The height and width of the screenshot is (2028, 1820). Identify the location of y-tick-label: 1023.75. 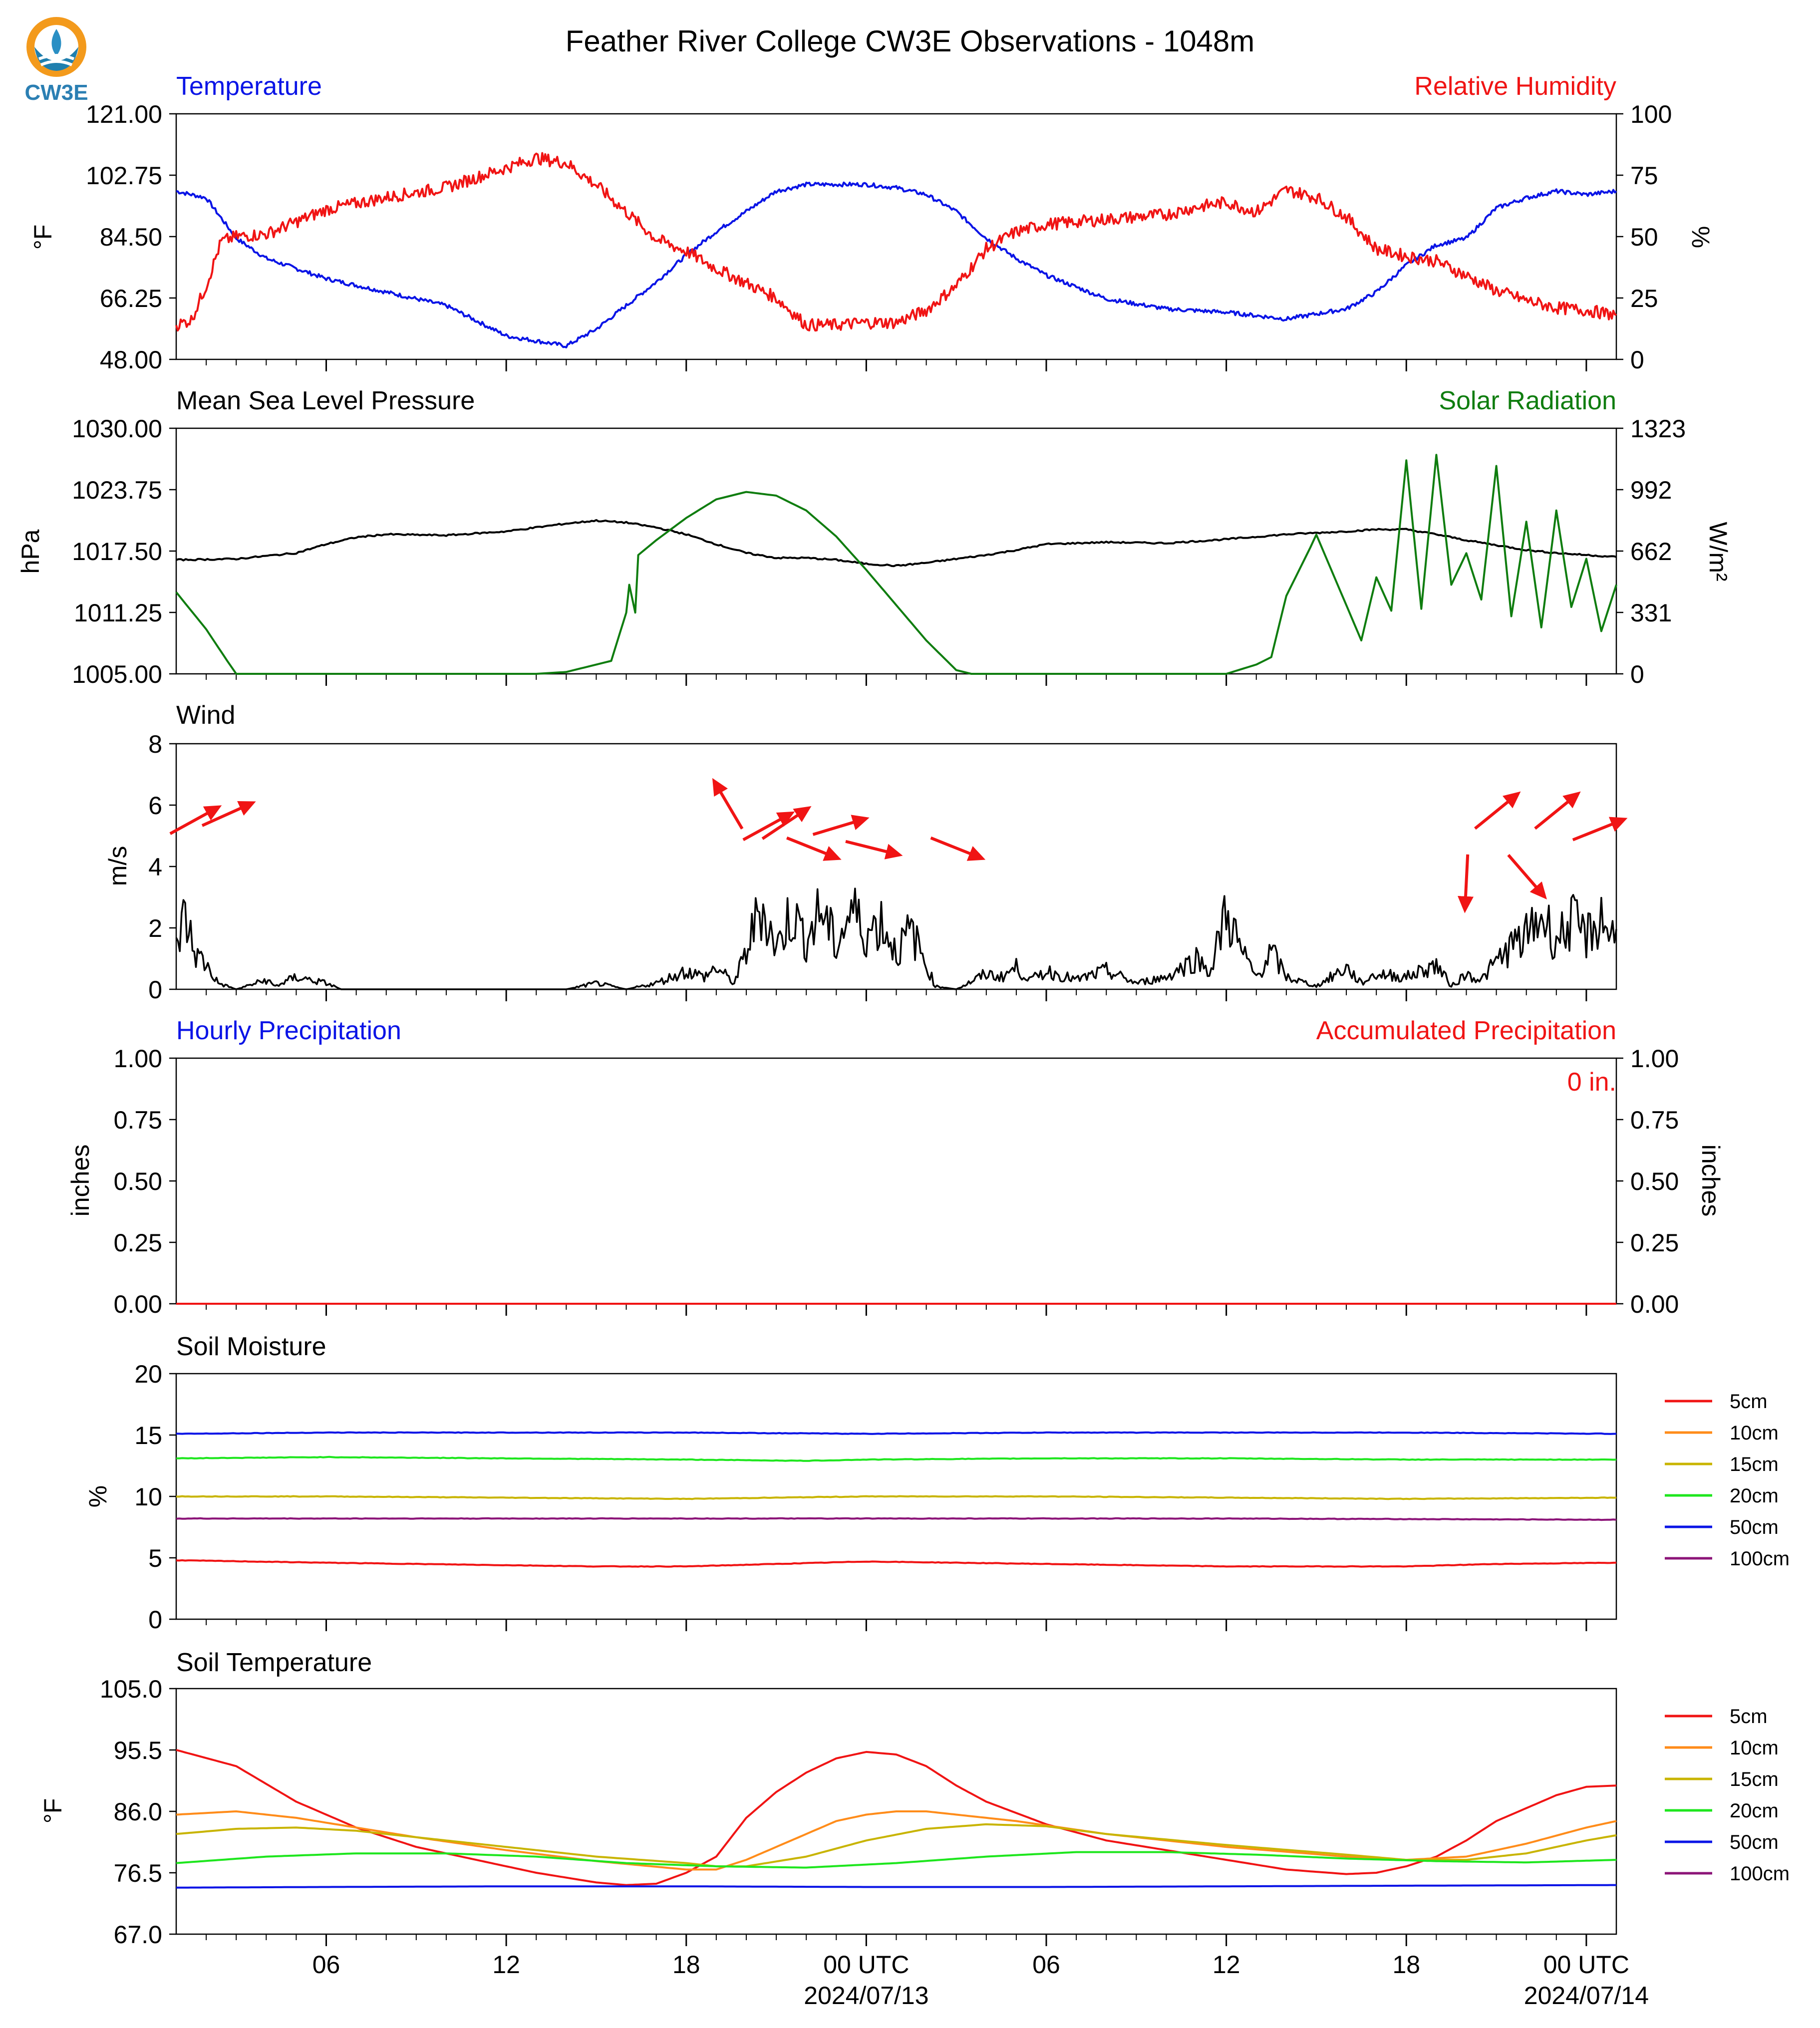
(117, 490).